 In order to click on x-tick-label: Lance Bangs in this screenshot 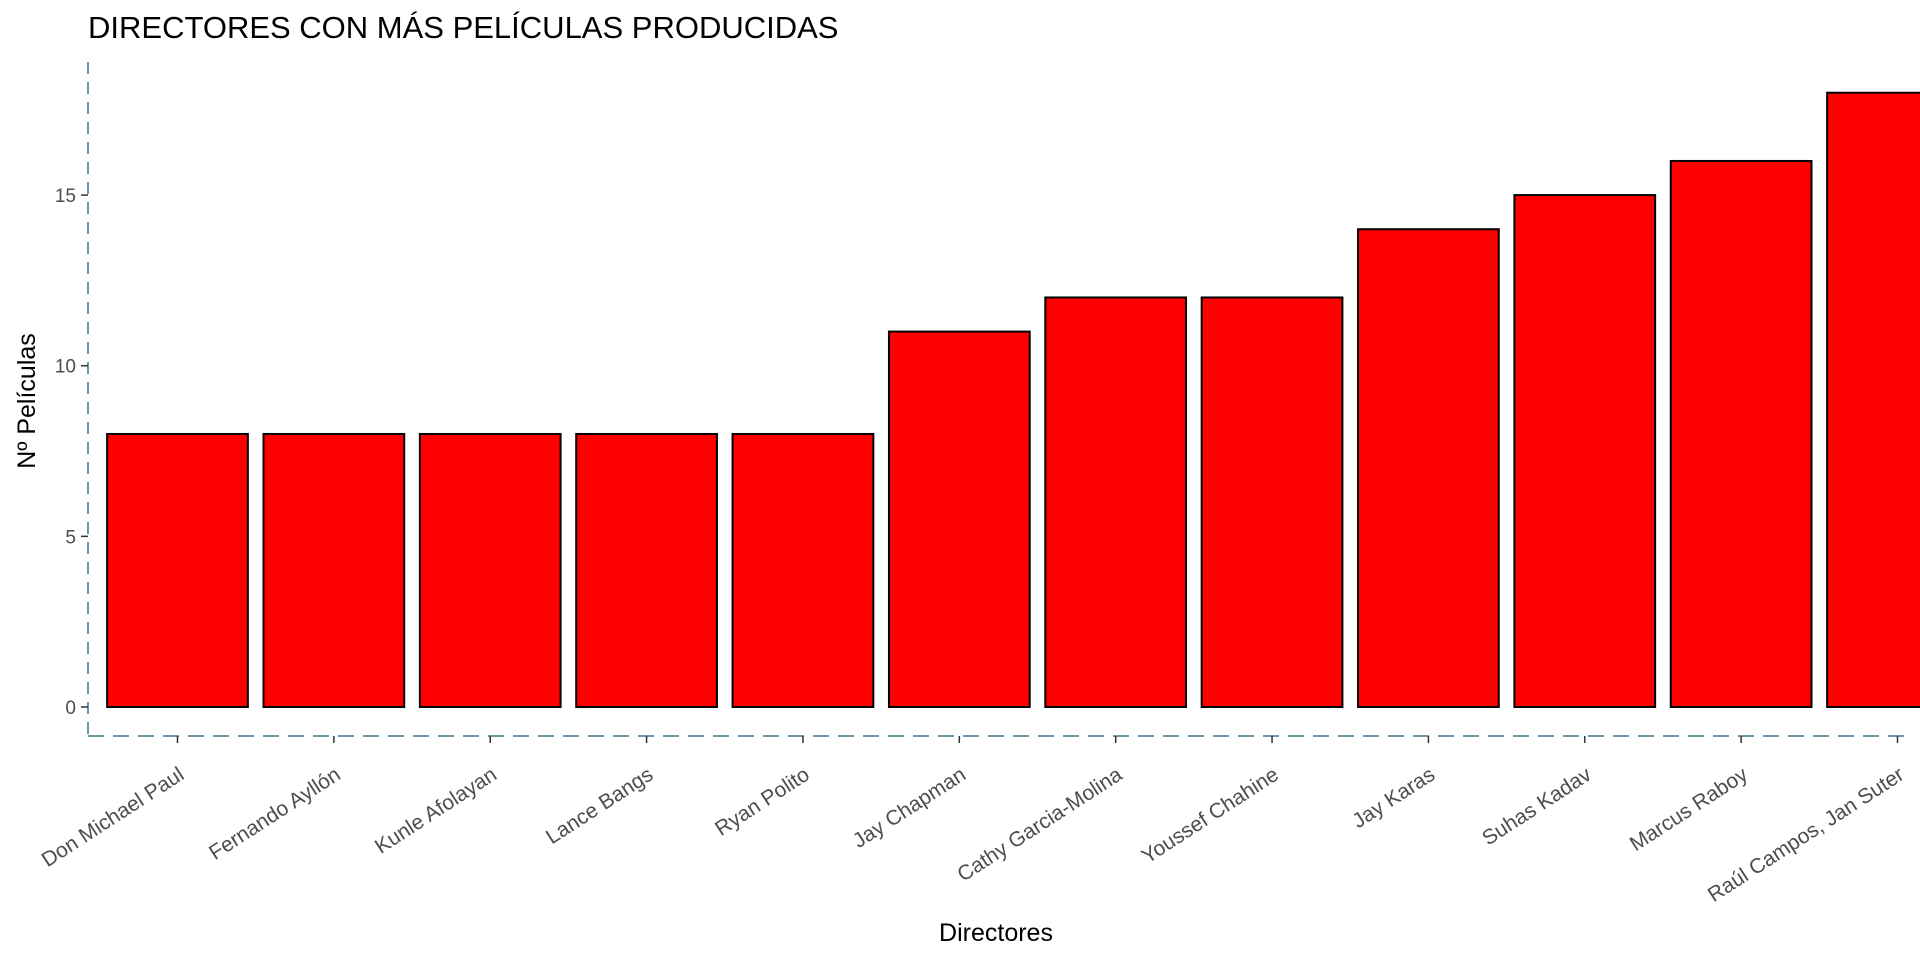, I will do `click(599, 806)`.